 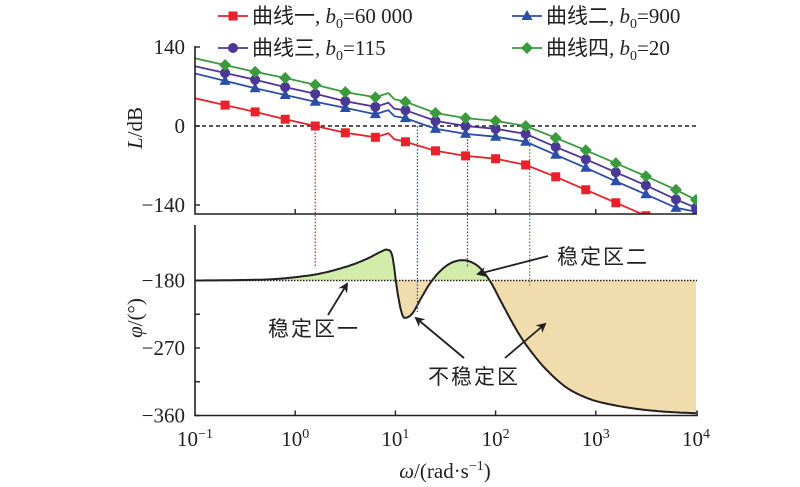 What do you see at coordinates (613, 18) in the screenshot?
I see `legend-label: 曲线二, b0=900` at bounding box center [613, 18].